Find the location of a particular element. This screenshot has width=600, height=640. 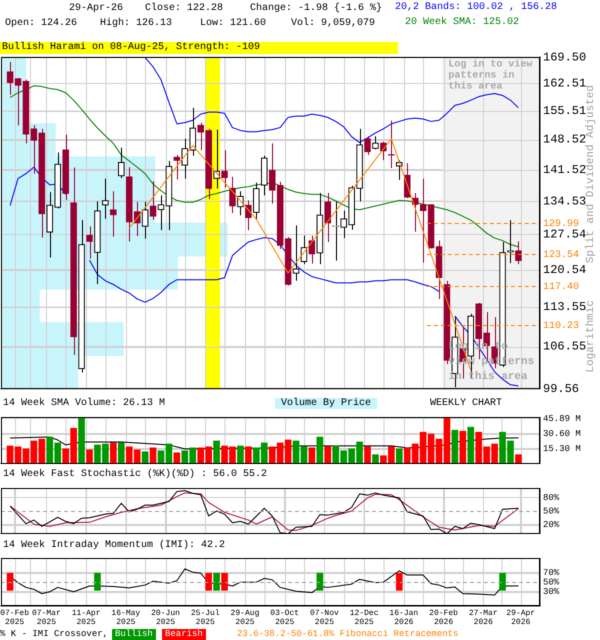

x-tick-label: 11-Apr 2025 is located at coordinates (86, 618).